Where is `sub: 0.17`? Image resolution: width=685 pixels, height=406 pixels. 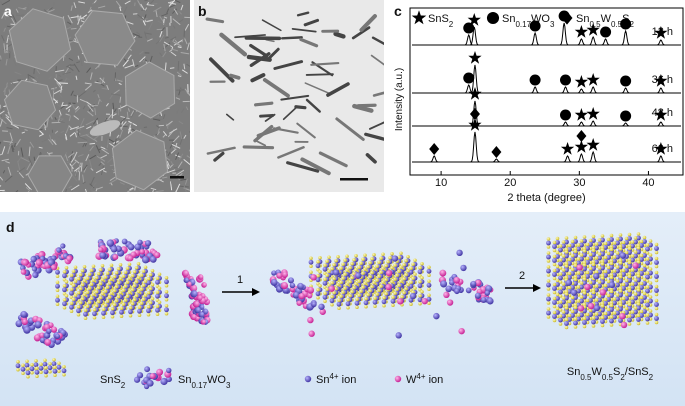 sub: 0.17 is located at coordinates (523, 24).